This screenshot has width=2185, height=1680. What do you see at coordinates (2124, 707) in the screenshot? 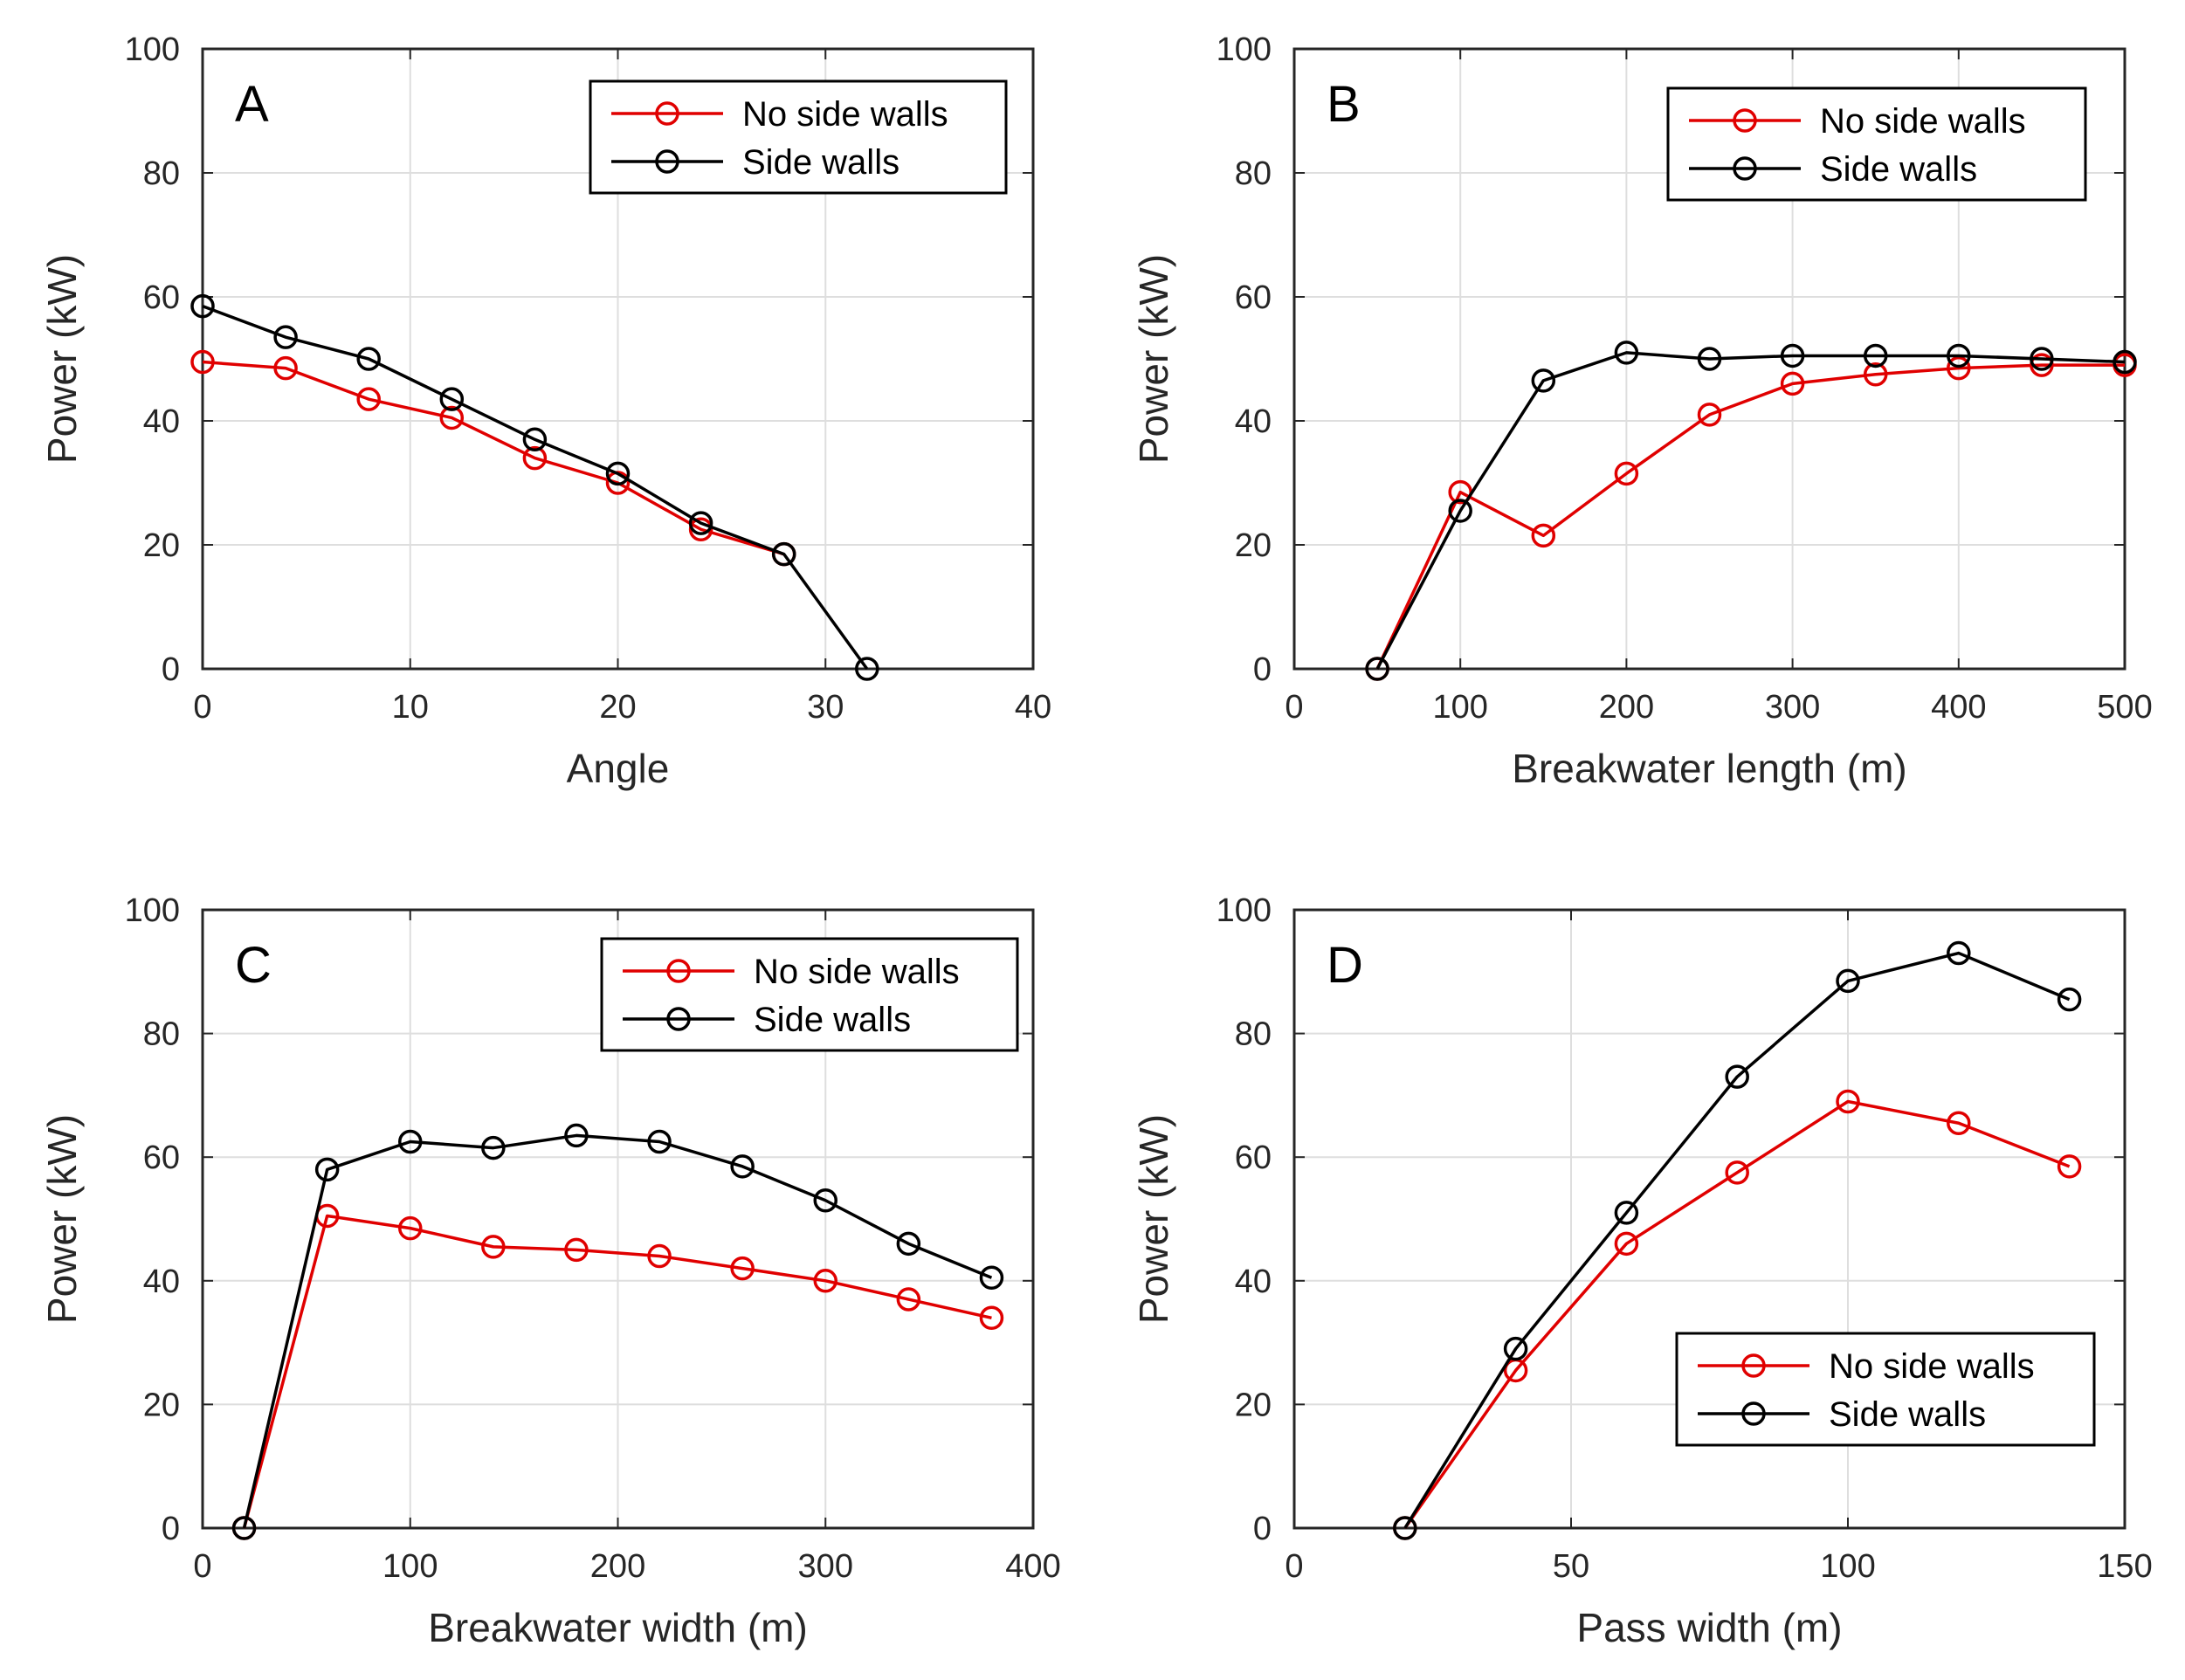
I see `x-tick-label: 500` at bounding box center [2124, 707].